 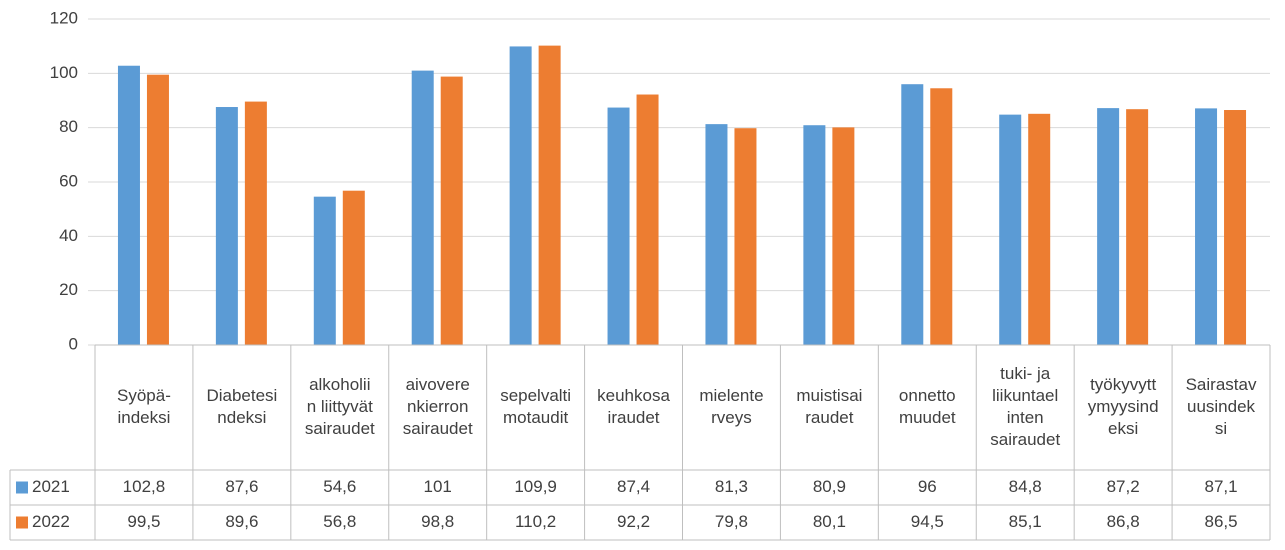 I want to click on x-tick-label: Sairastav, so click(x=1221, y=384).